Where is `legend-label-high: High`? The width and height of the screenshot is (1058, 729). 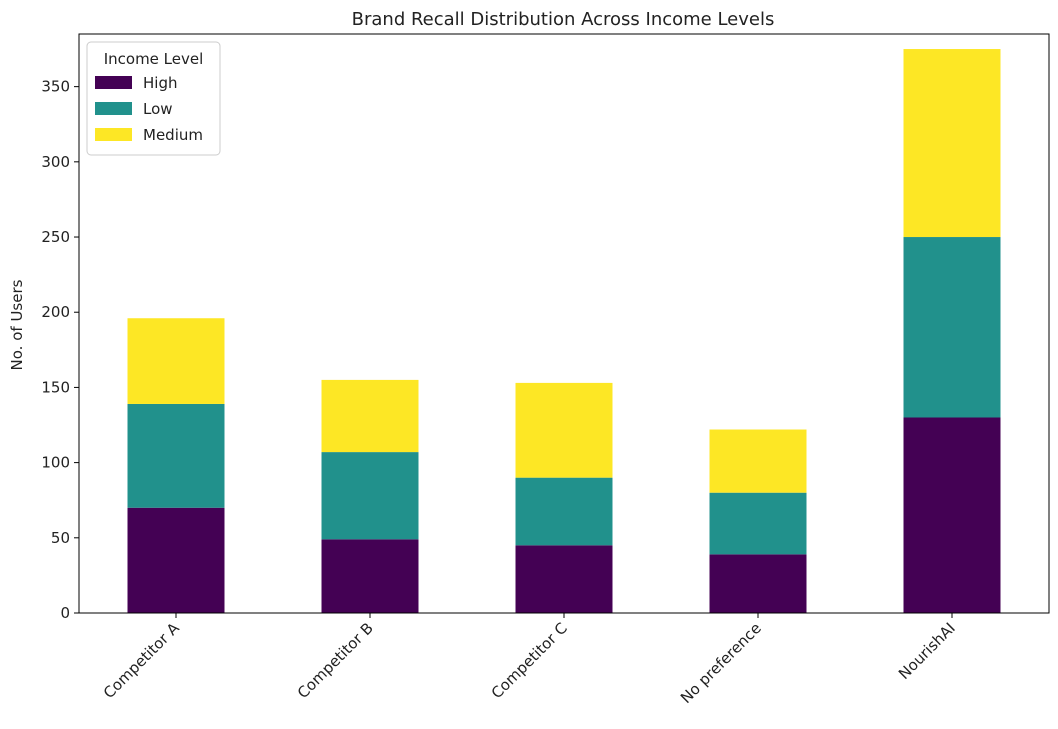 legend-label-high: High is located at coordinates (160, 83).